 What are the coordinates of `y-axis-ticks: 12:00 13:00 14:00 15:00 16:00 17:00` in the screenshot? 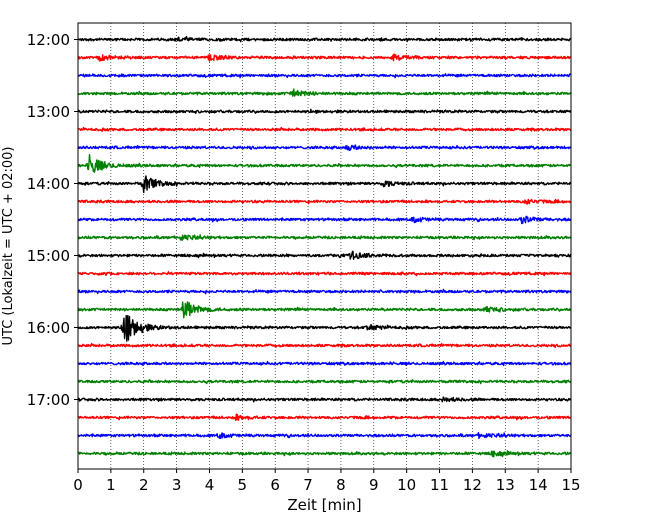 It's located at (52, 220).